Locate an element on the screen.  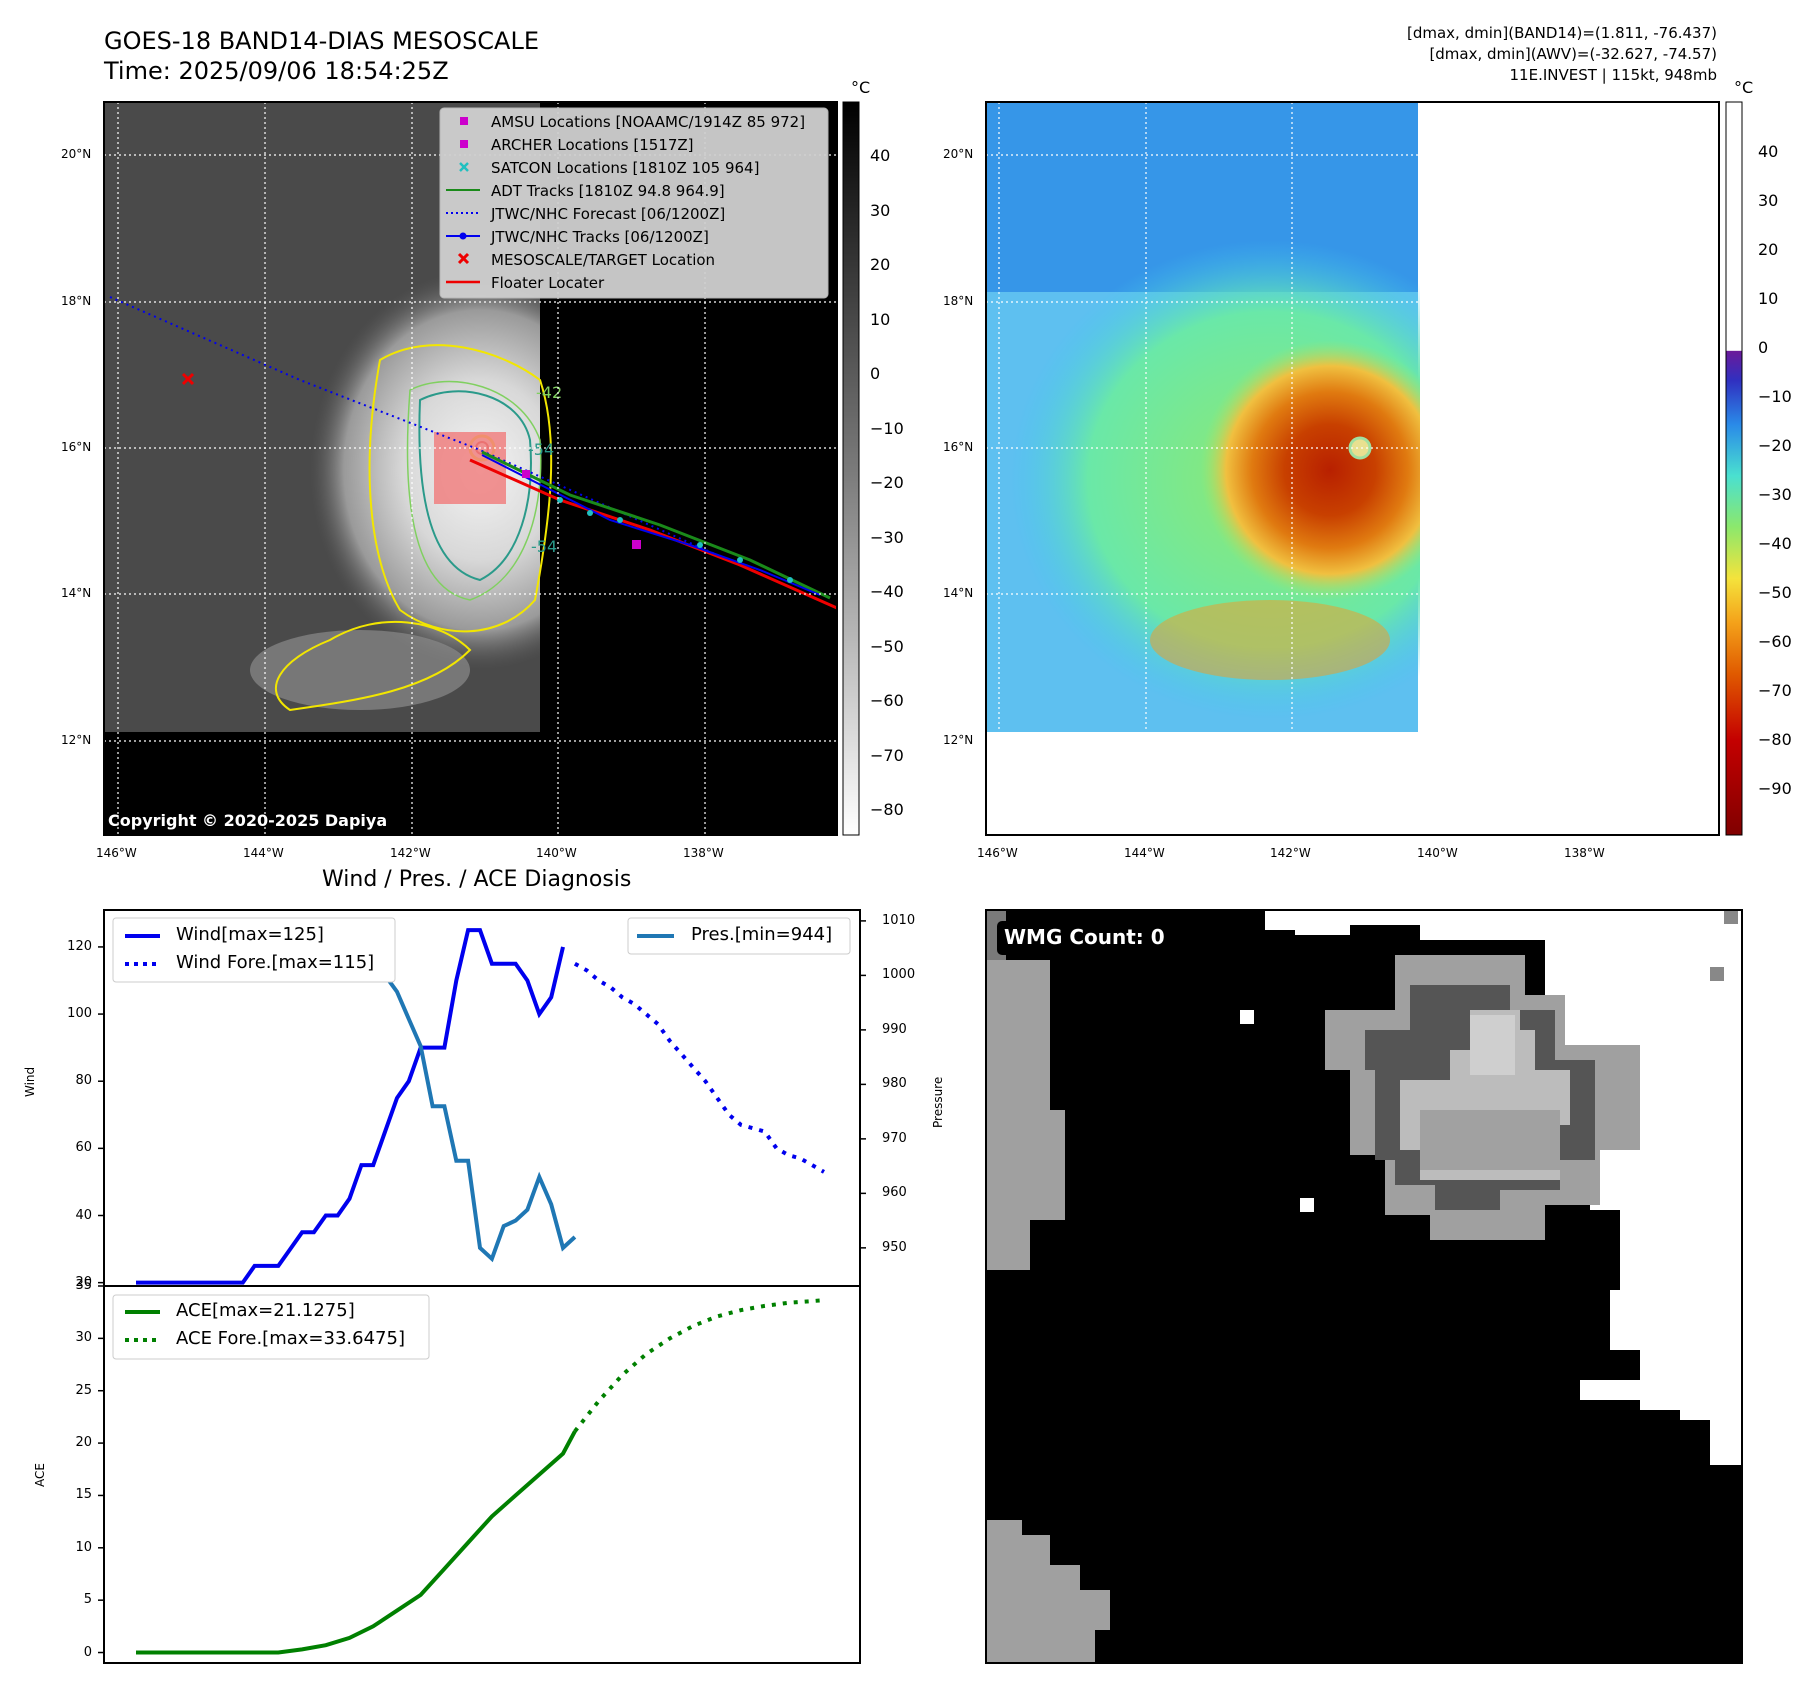
mesoscale-target-marker is located at coordinates (188, 379).